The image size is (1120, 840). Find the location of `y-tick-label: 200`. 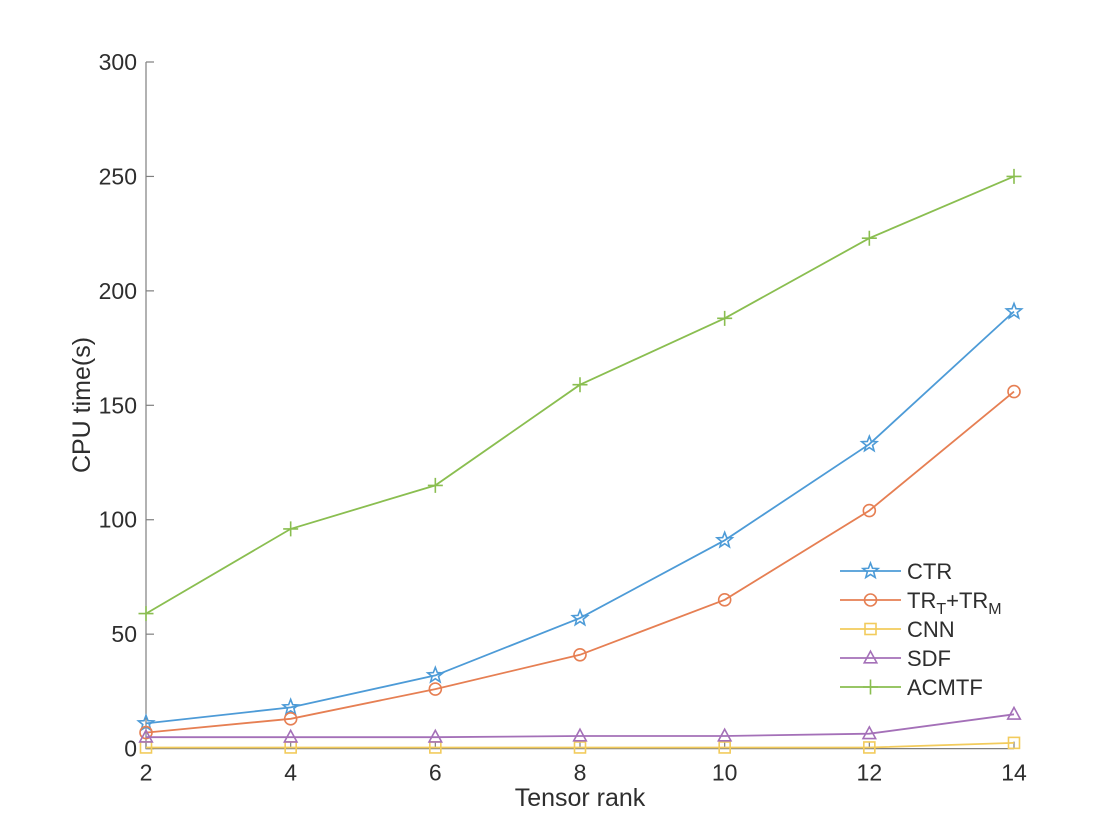

y-tick-label: 200 is located at coordinates (118, 291).